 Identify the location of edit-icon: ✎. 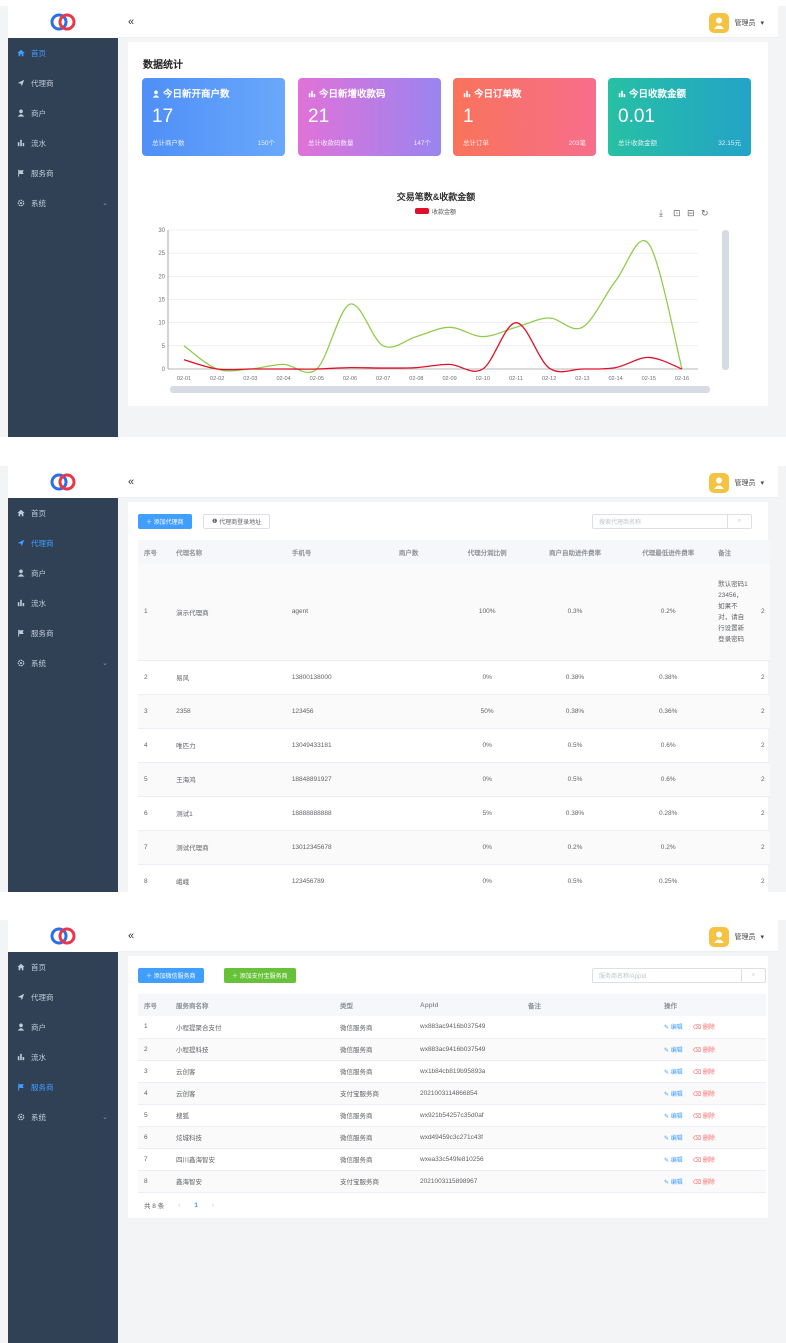
(667, 1050).